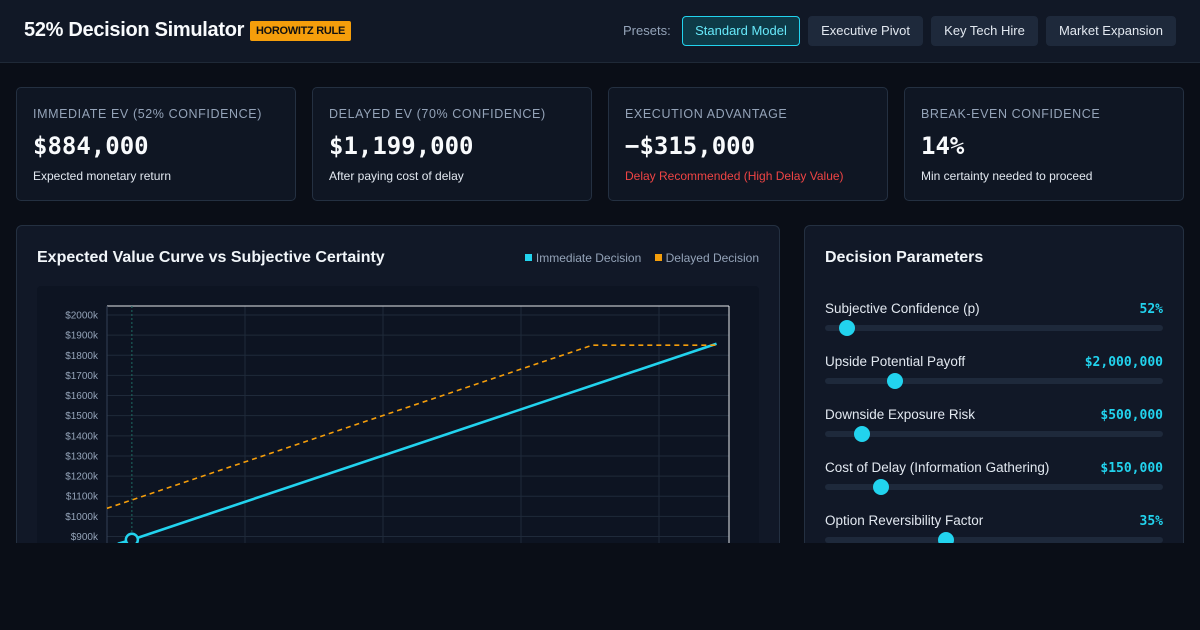 This screenshot has width=1200, height=630. What do you see at coordinates (588, 258) in the screenshot?
I see `legend-label: Immediate Decision` at bounding box center [588, 258].